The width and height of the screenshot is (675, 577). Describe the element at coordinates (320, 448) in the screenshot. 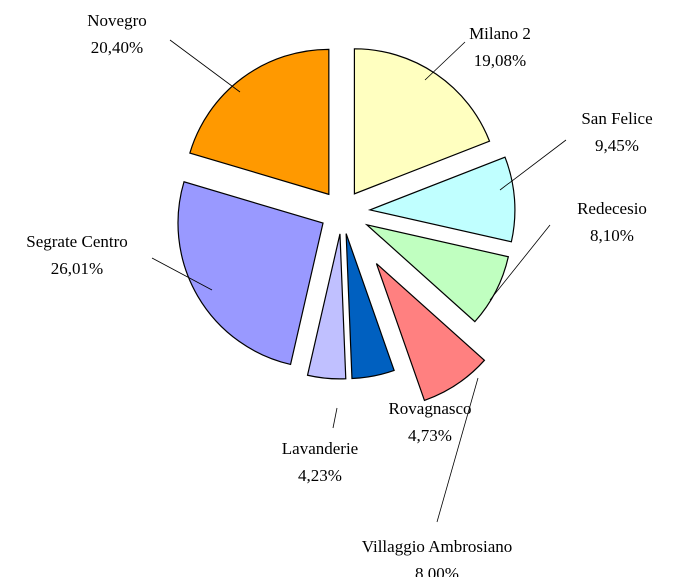

I see `slice-label: Lavanderie` at that location.